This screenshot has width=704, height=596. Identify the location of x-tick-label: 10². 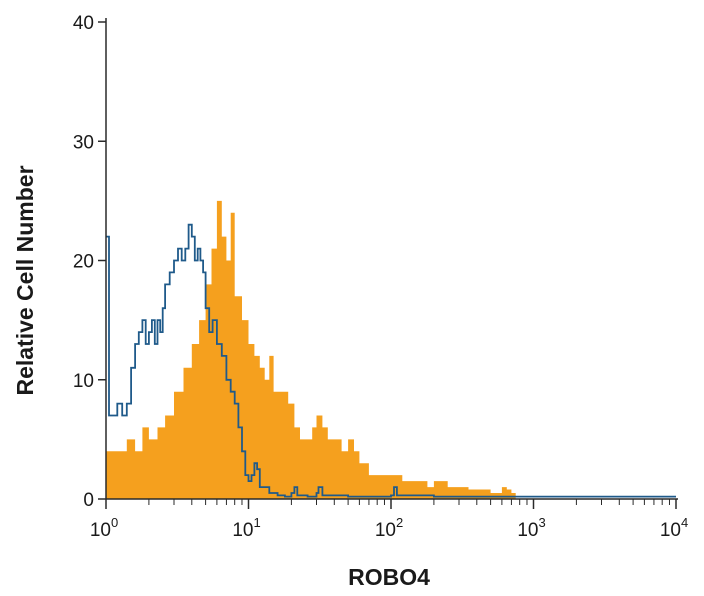
(389, 528).